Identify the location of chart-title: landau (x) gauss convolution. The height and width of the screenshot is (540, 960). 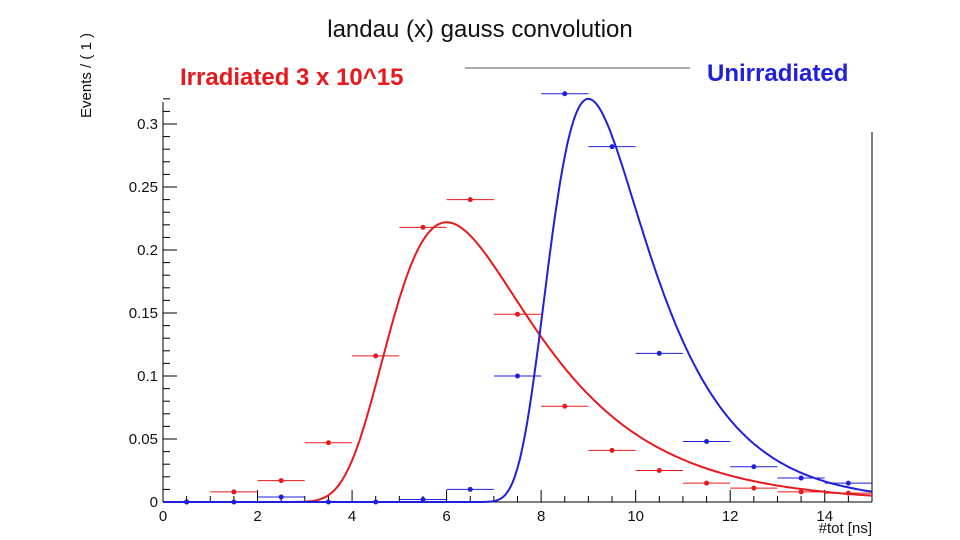
(480, 29).